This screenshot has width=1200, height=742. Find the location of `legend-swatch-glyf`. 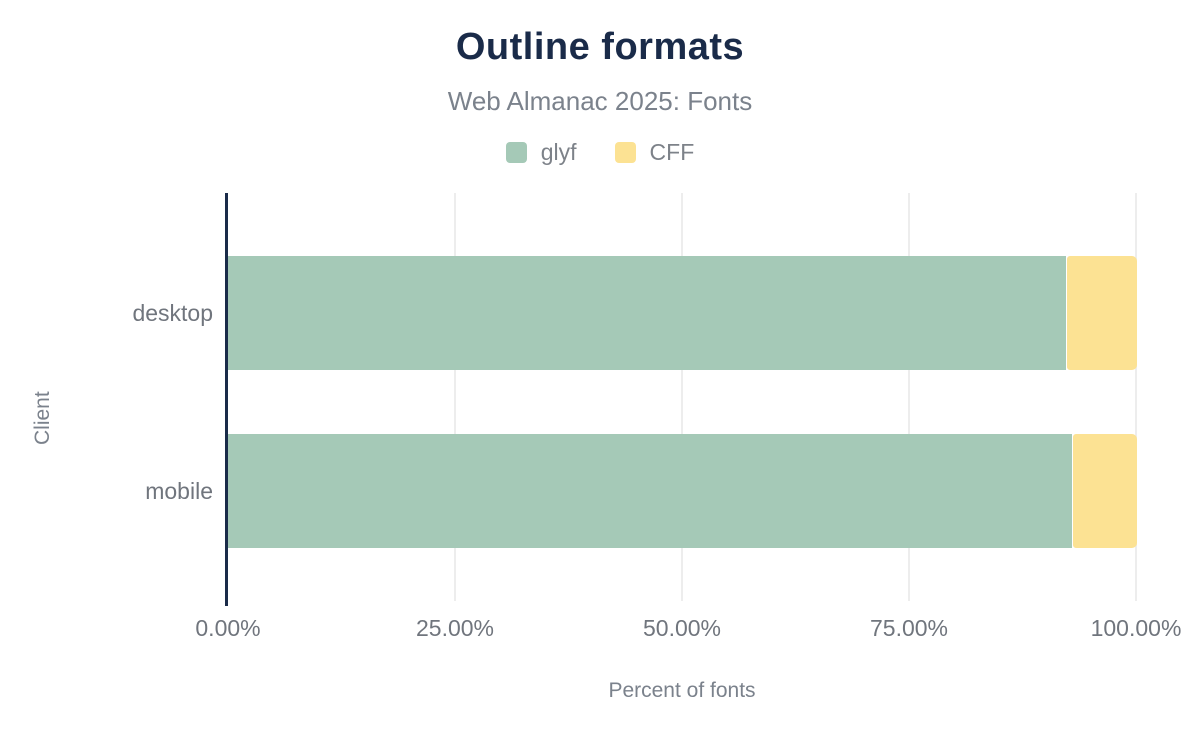

legend-swatch-glyf is located at coordinates (516, 152).